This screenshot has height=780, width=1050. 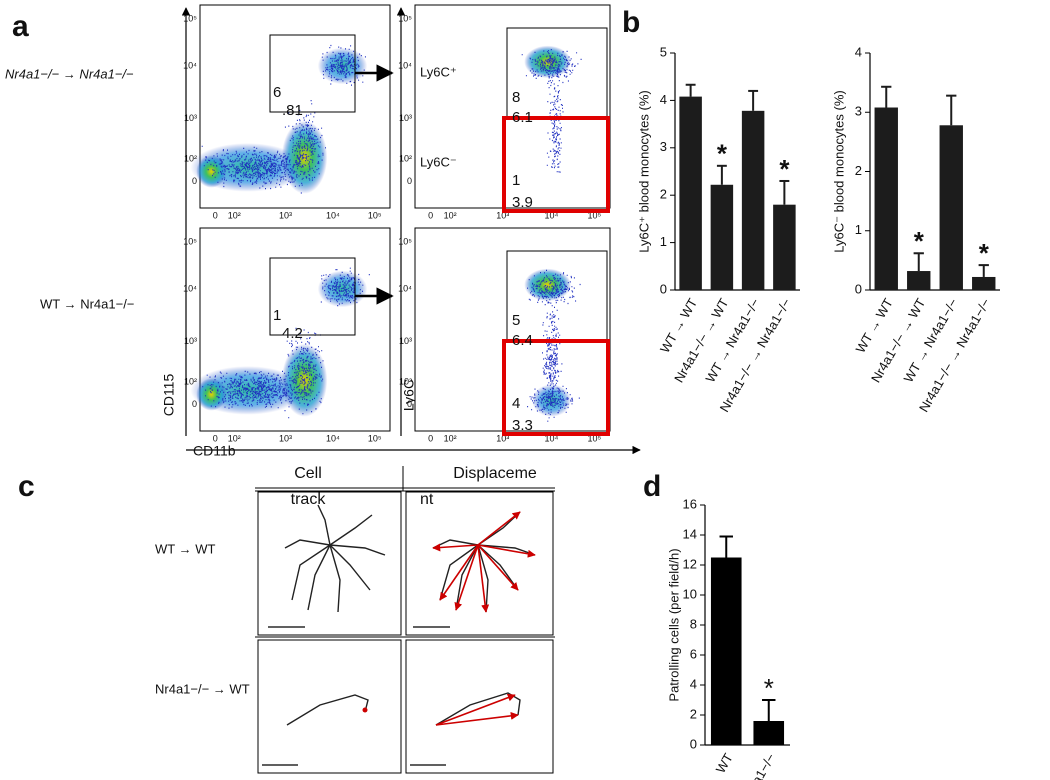 What do you see at coordinates (643, 171) in the screenshot?
I see `y-axis-label: Ly6C⁺ blood monocytes (%)` at bounding box center [643, 171].